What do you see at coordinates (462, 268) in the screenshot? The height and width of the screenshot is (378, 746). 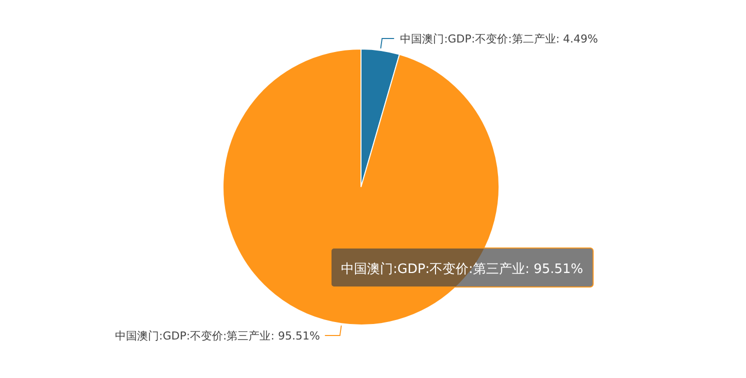 I see `tooltip: 中国澳门:GDP:不变价:第三产业: 95.51%` at bounding box center [462, 268].